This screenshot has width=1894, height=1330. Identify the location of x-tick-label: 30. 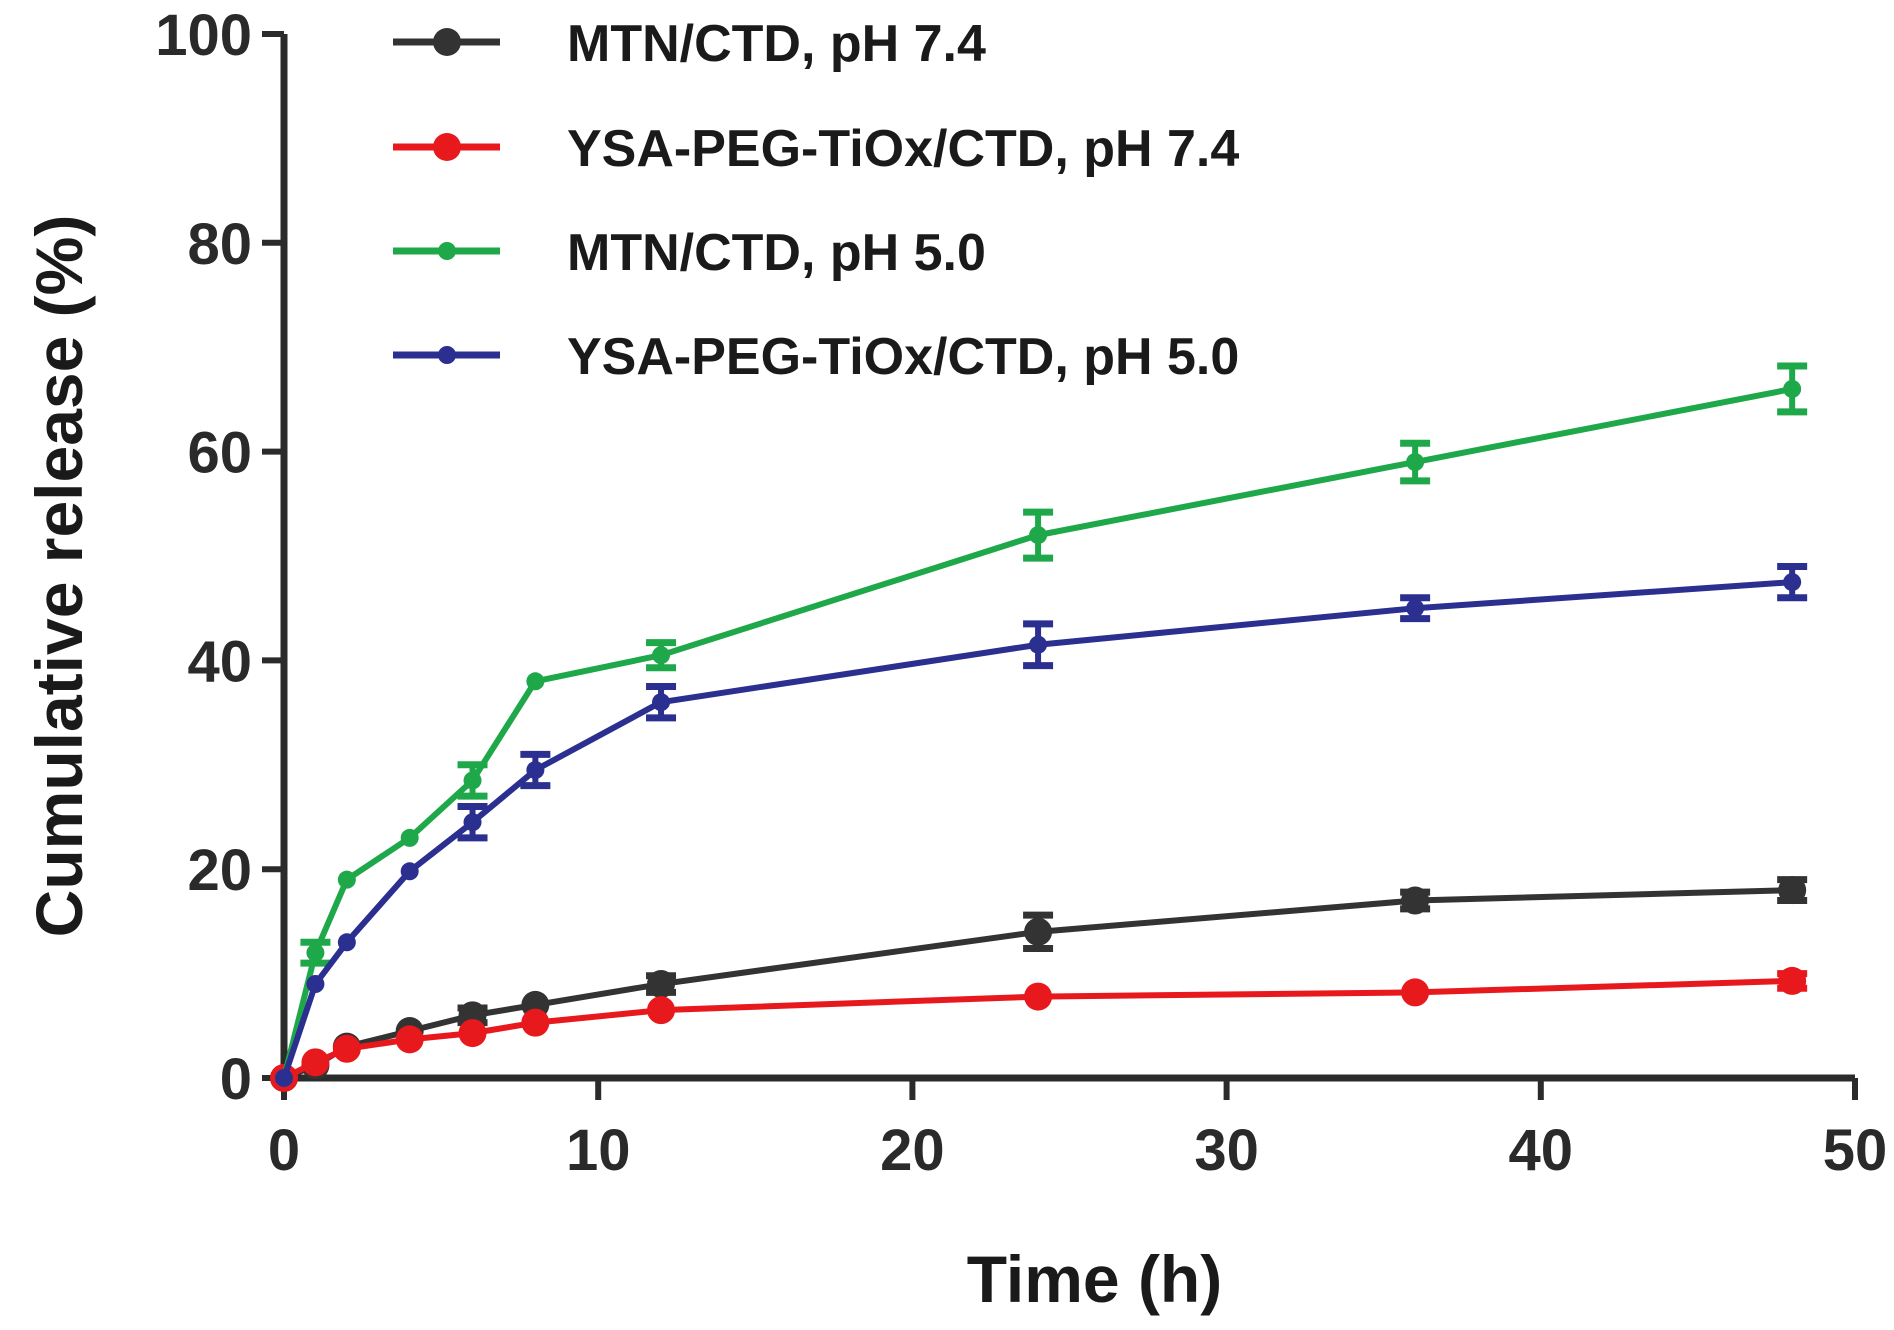
(1226, 1150).